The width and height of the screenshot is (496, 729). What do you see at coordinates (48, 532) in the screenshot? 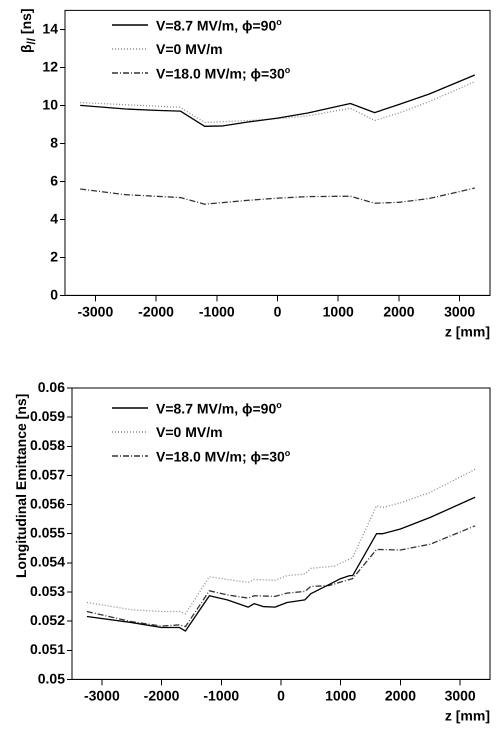
I see `y-tick-label: 0.055` at bounding box center [48, 532].